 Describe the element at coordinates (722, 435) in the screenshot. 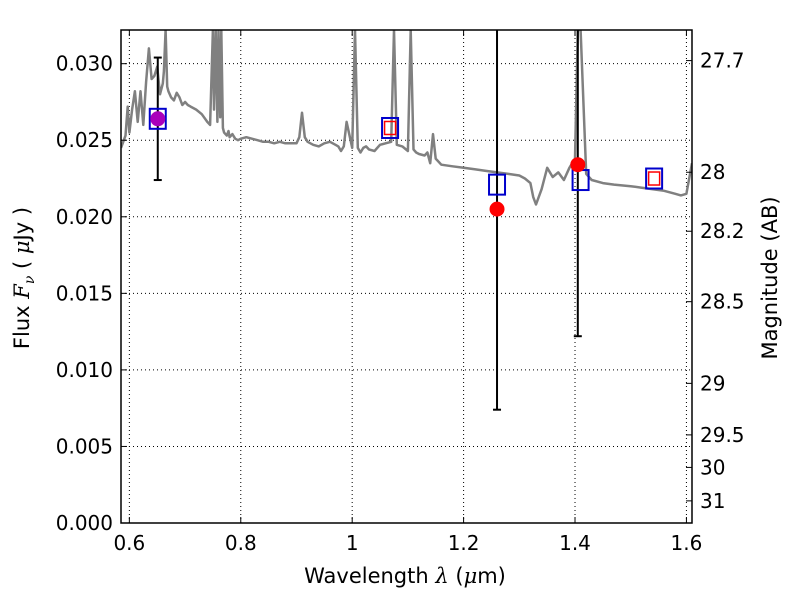

I see `y2-tick-label: 29.5` at that location.